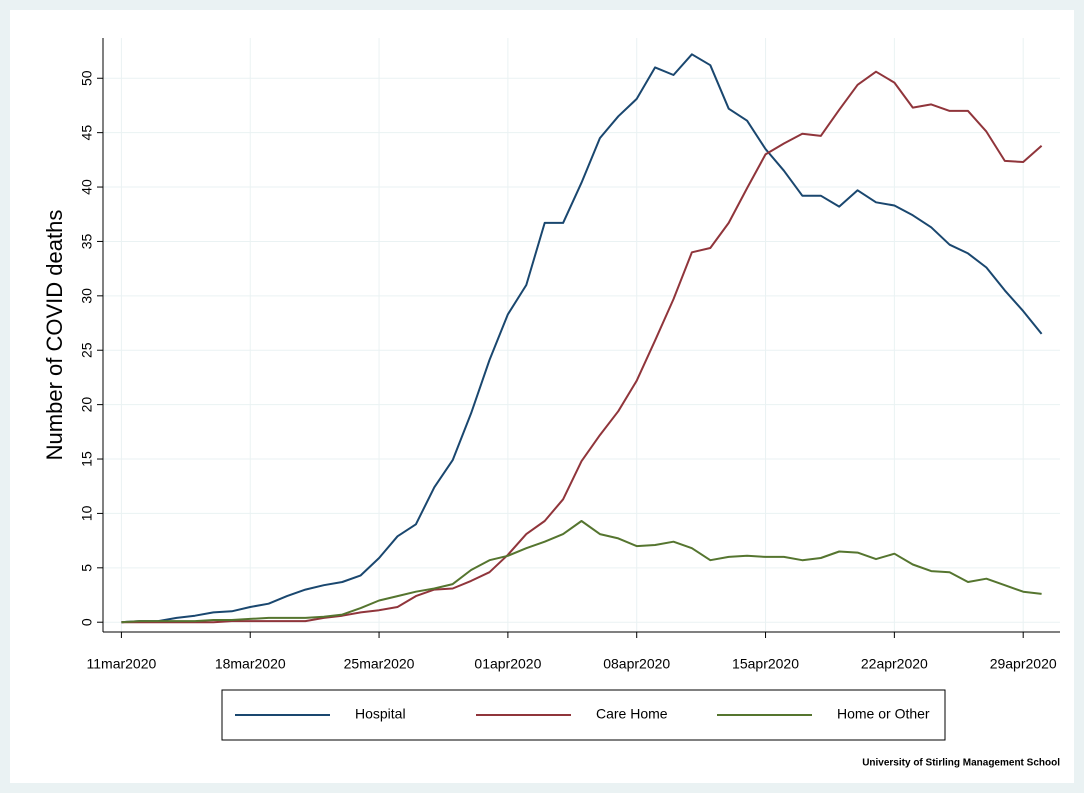 Image resolution: width=1084 pixels, height=793 pixels. I want to click on y-tick-label: 30, so click(87, 296).